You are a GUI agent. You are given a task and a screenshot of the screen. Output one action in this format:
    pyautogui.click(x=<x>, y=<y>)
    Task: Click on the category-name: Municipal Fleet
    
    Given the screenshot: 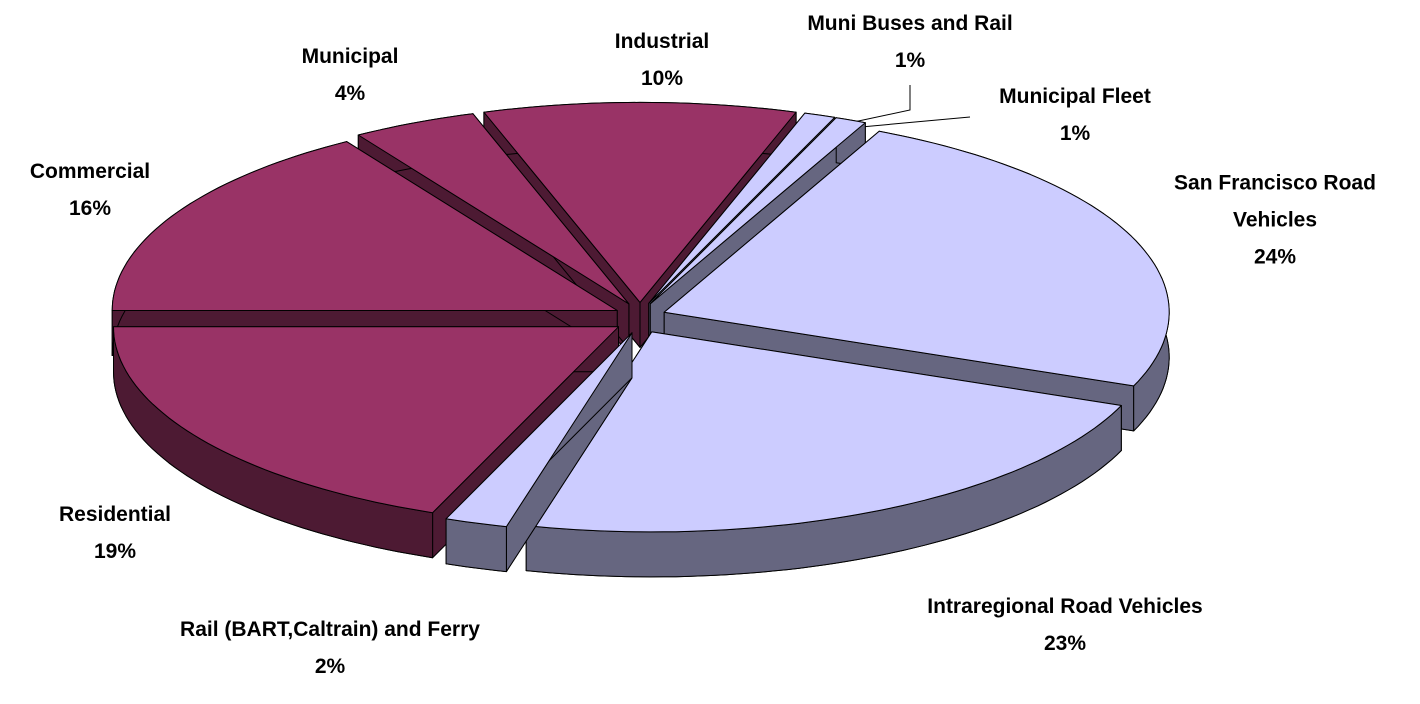 What is the action you would take?
    pyautogui.click(x=1075, y=96)
    